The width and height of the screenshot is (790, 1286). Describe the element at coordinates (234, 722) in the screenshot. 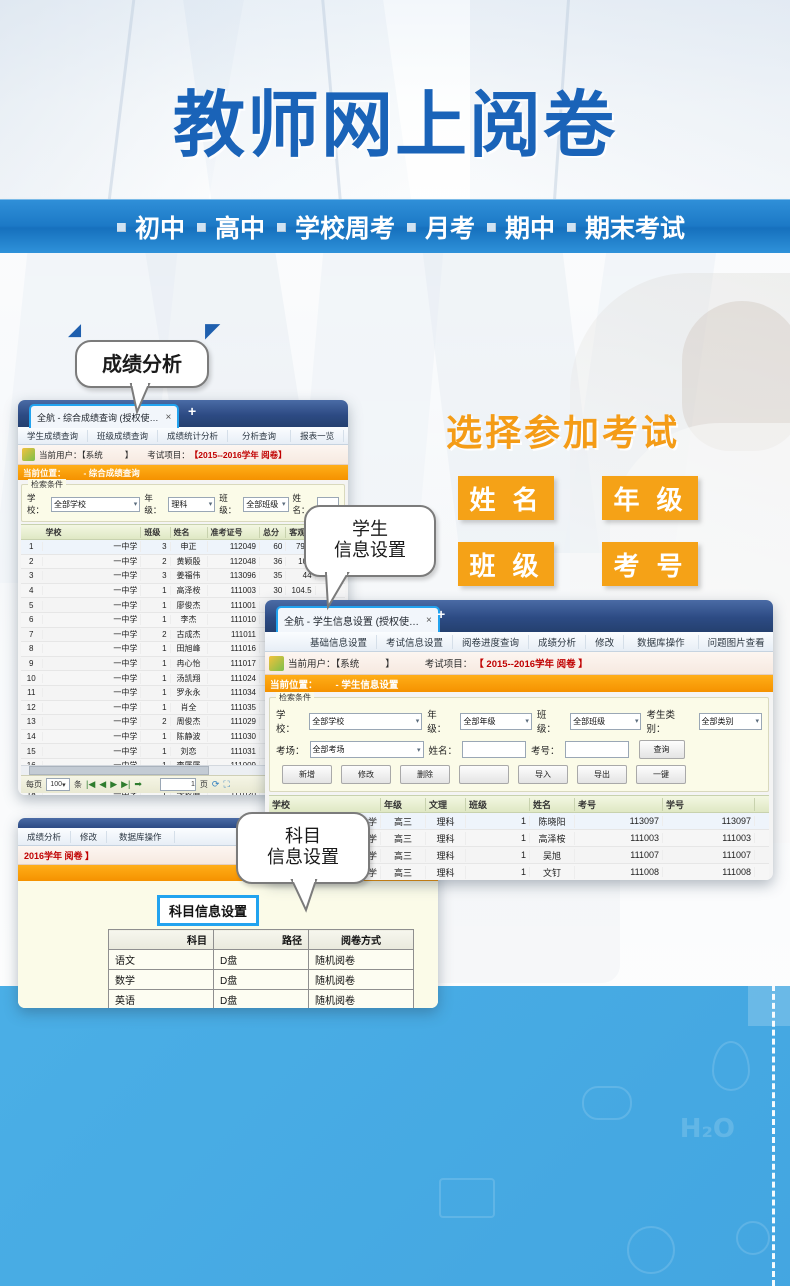

I see `table-cell: 111029` at that location.